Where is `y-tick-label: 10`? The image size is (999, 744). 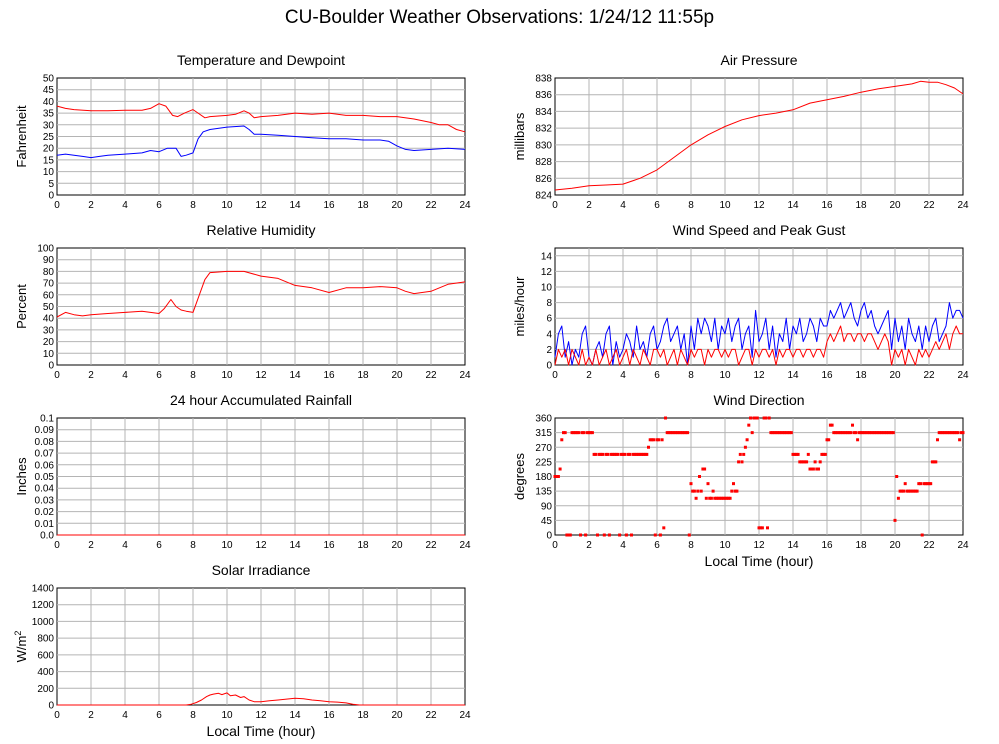
y-tick-label: 10 is located at coordinates (49, 172).